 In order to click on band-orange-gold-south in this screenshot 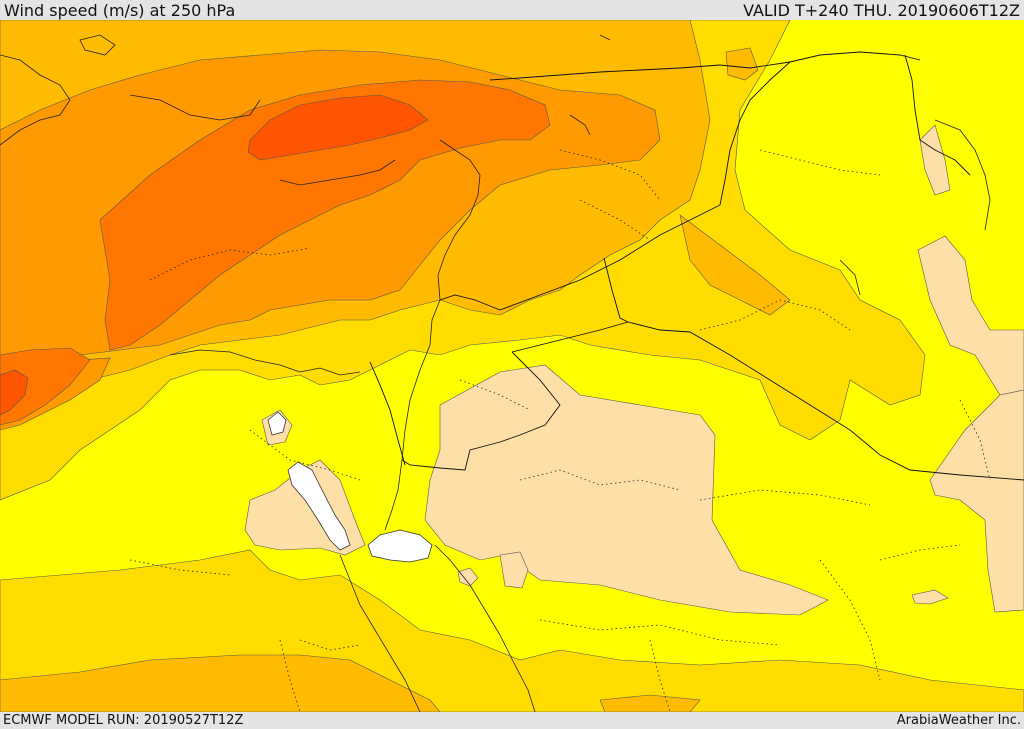, I will do `click(220, 683)`.